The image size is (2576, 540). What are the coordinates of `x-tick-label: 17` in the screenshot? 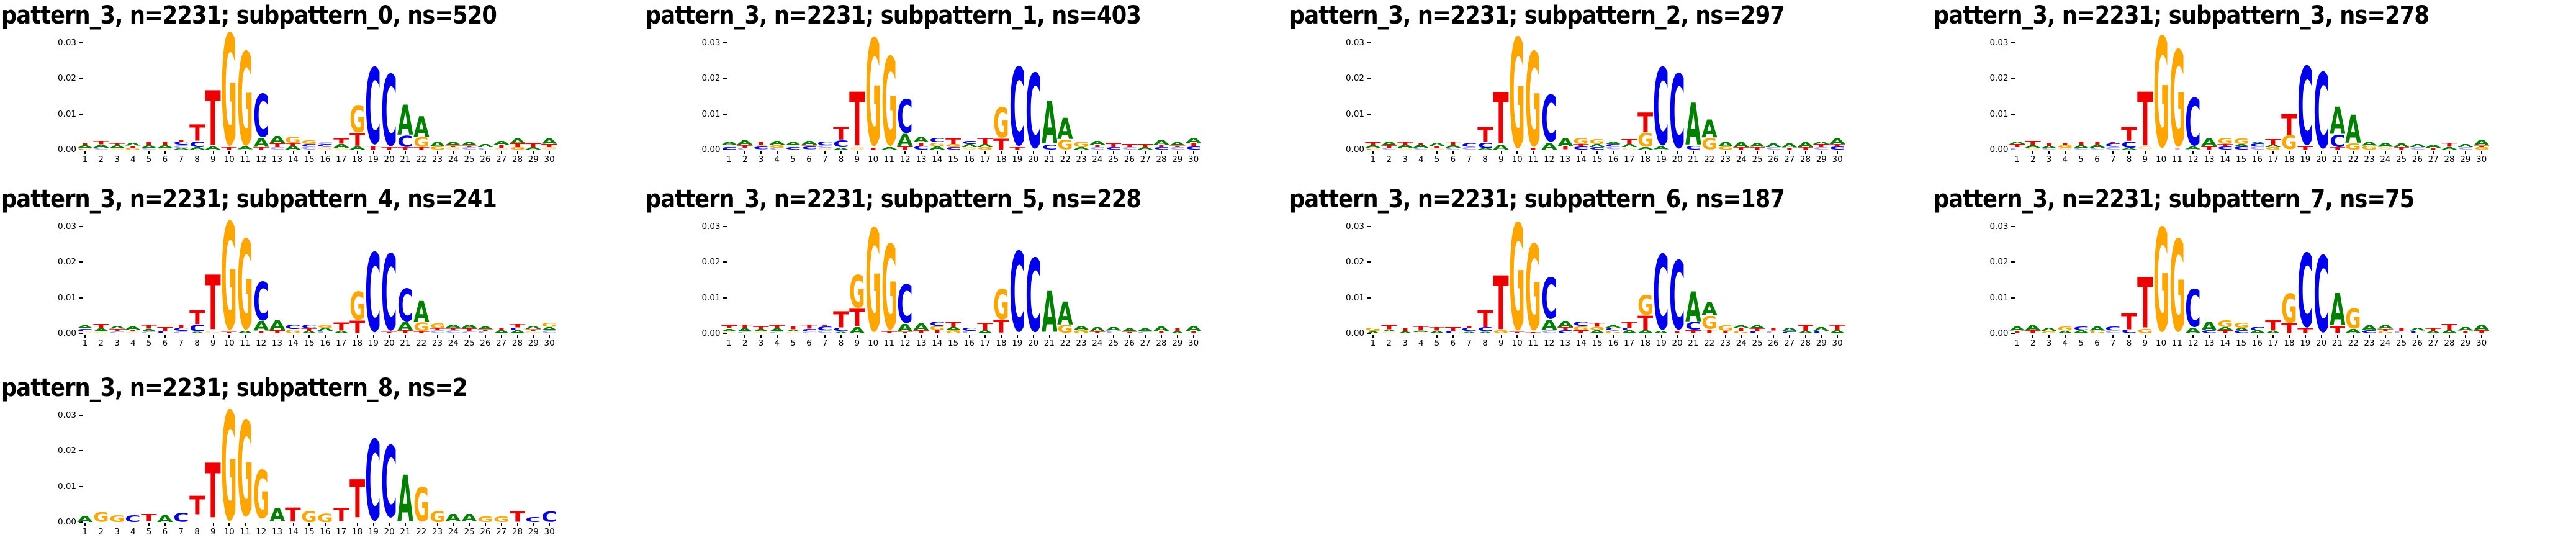 It's located at (985, 343).